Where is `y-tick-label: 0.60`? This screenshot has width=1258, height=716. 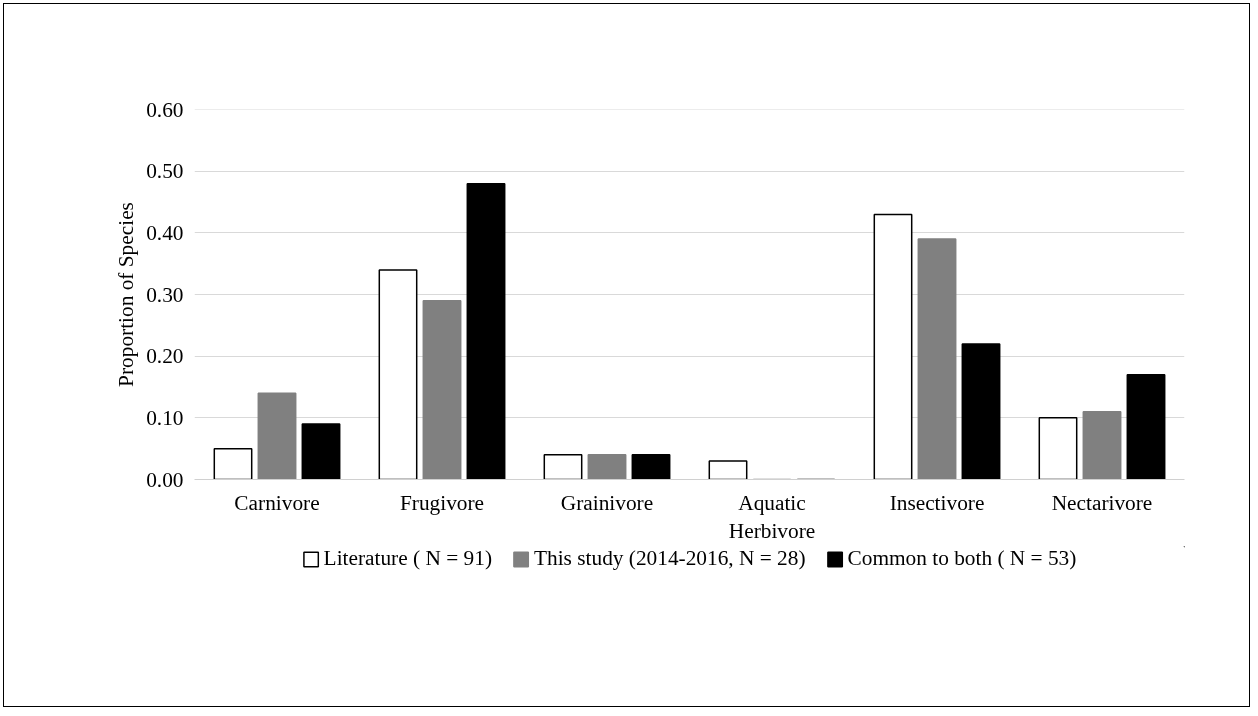
y-tick-label: 0.60 is located at coordinates (165, 109).